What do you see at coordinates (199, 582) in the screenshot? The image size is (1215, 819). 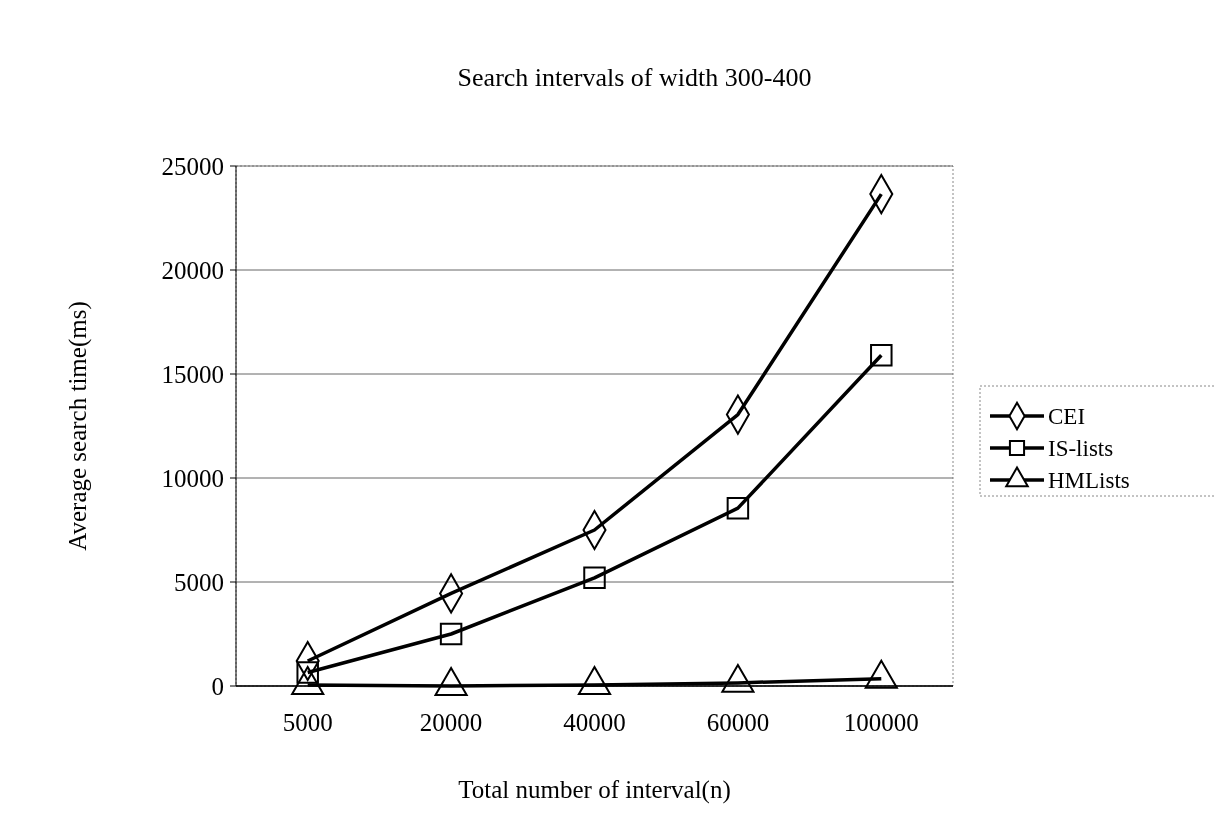 I see `y-tick-label: 5000` at bounding box center [199, 582].